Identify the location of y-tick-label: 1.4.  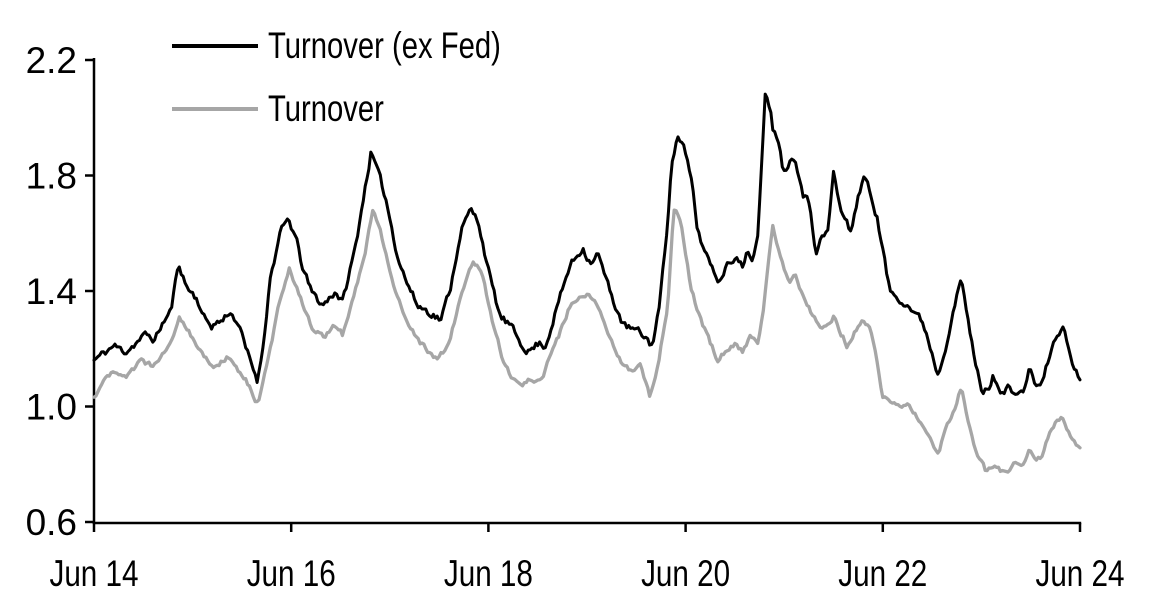
(51, 291).